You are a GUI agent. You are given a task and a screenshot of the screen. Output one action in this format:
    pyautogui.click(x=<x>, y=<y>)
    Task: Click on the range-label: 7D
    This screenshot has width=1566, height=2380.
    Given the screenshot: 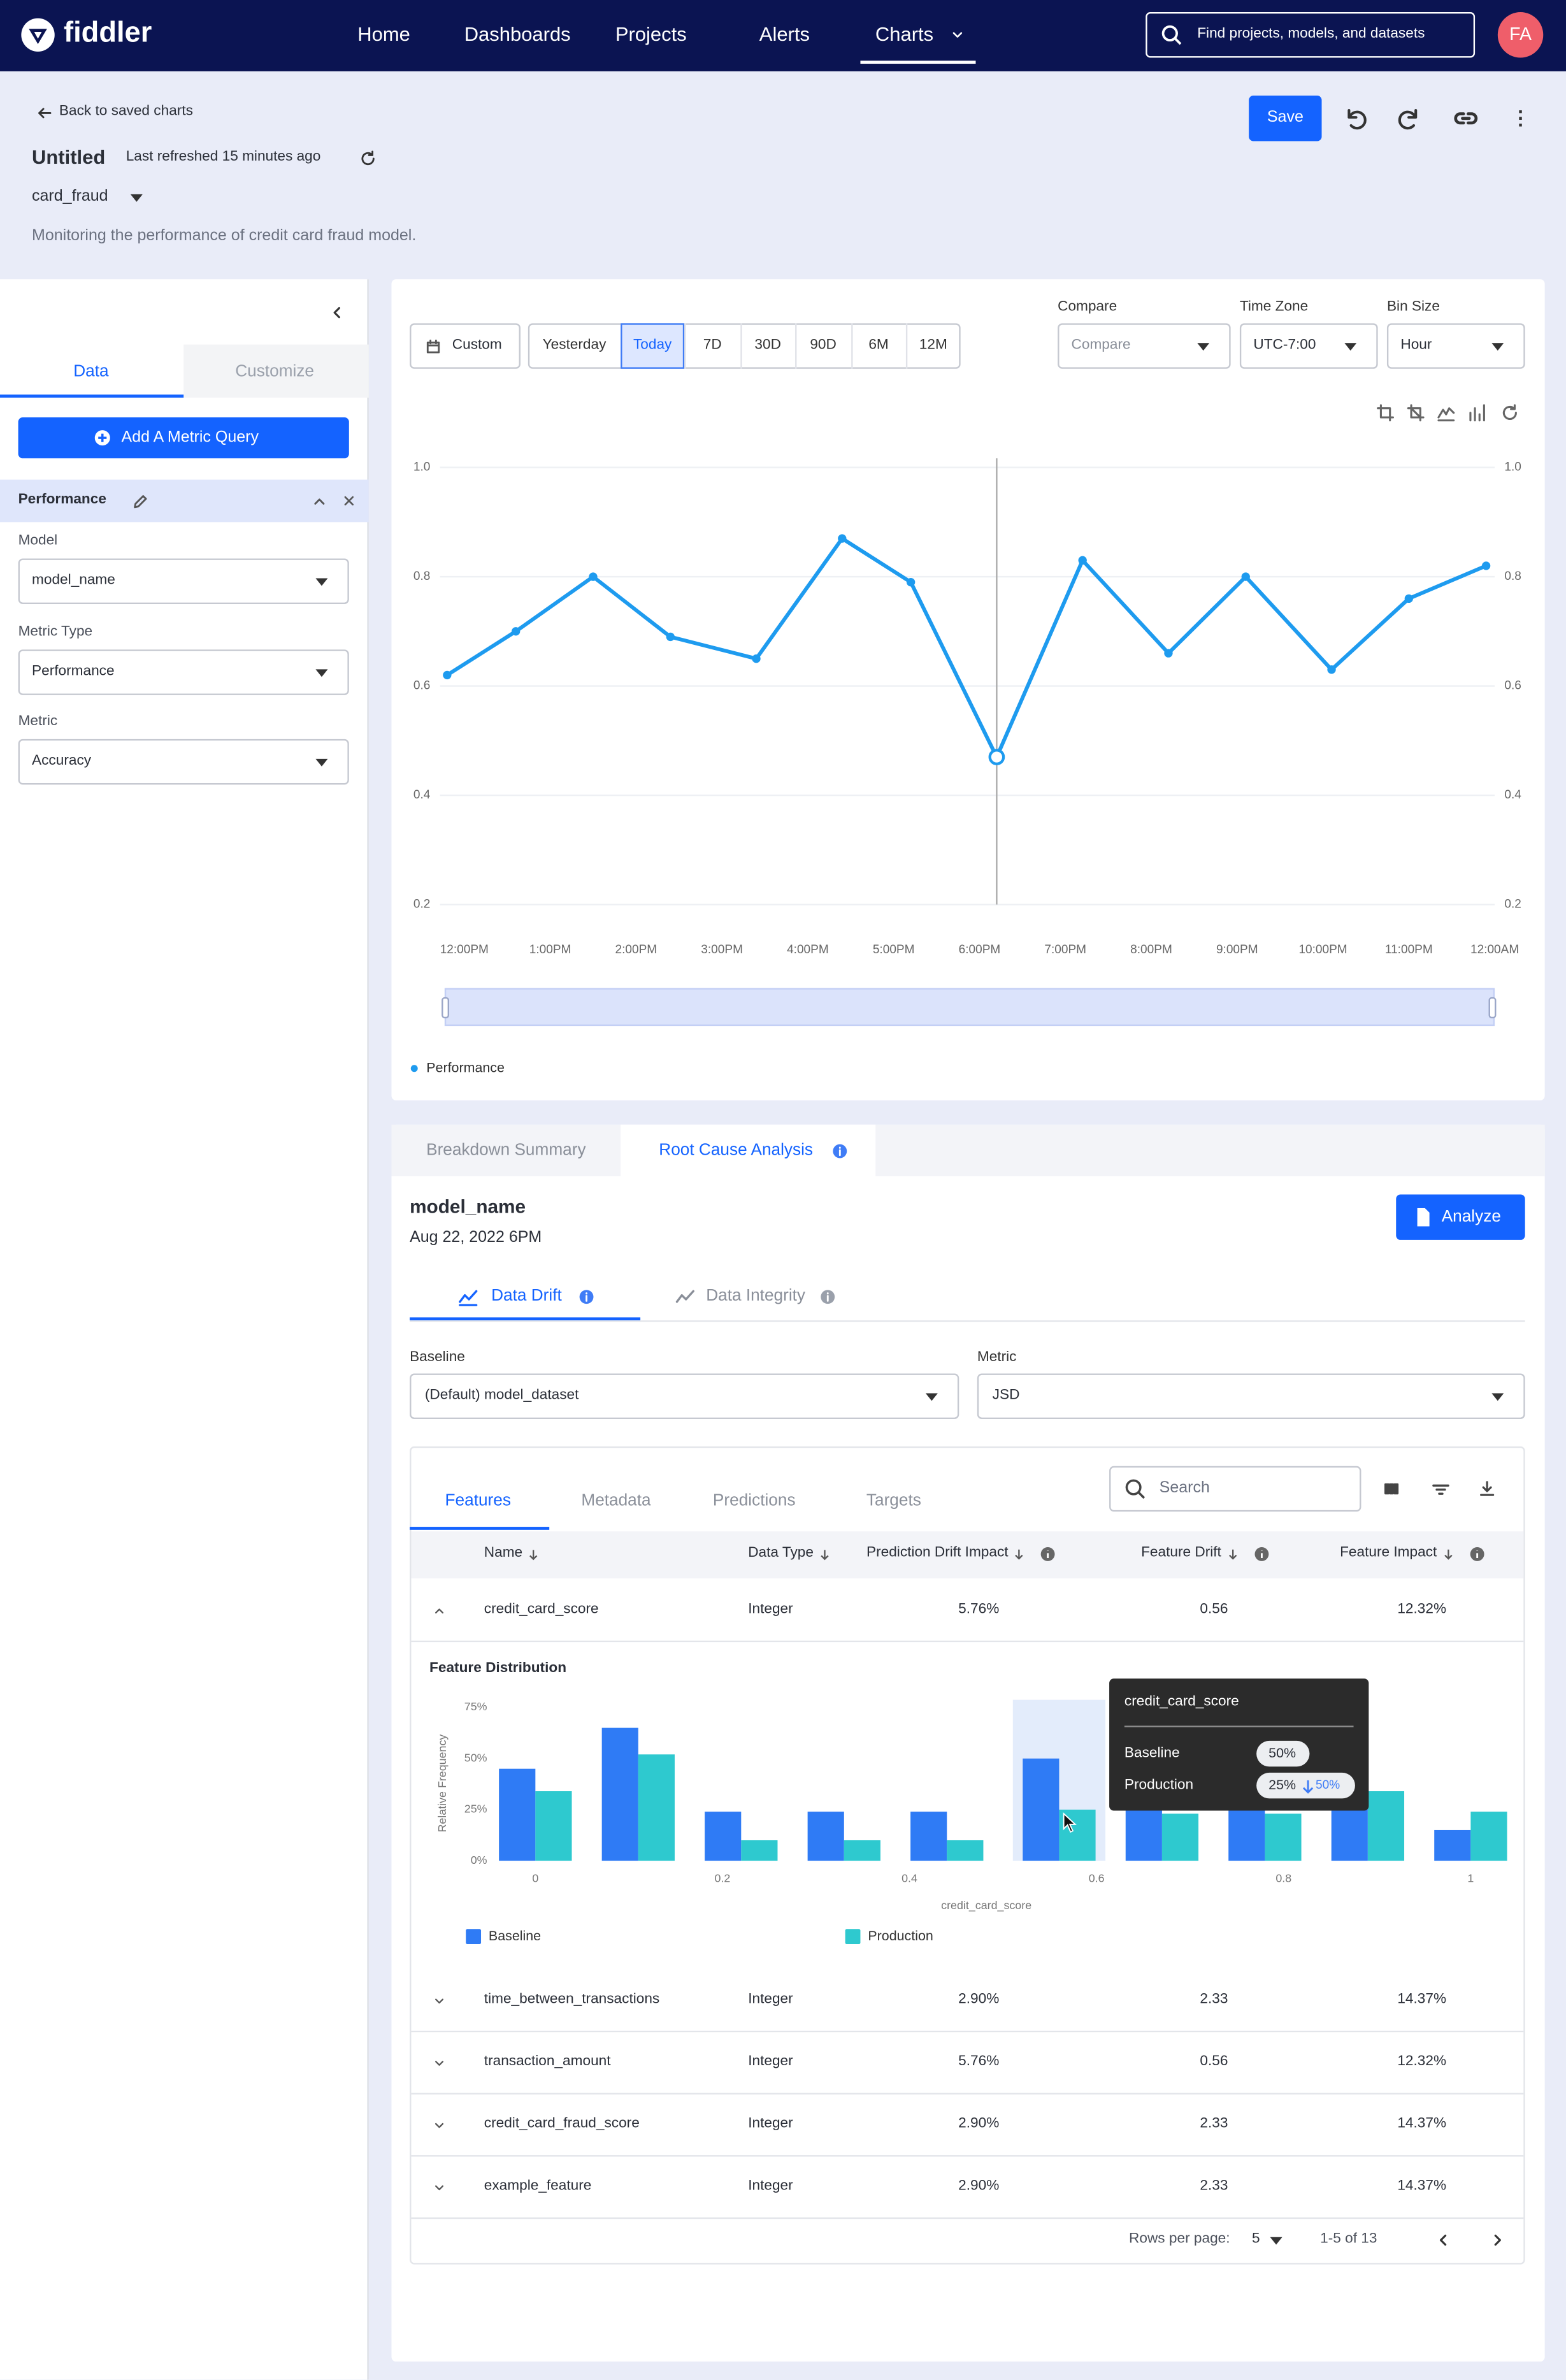 What is the action you would take?
    pyautogui.click(x=712, y=345)
    